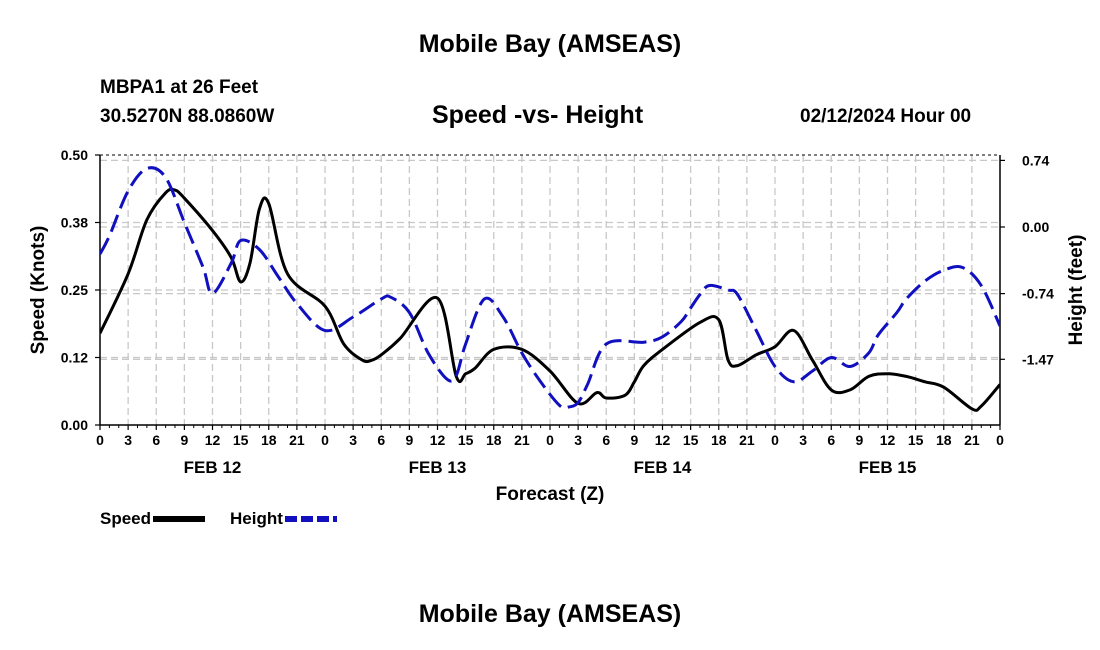 This screenshot has height=650, width=1100. Describe the element at coordinates (1035, 160) in the screenshot. I see `y2-tick-label: 0.74` at that location.